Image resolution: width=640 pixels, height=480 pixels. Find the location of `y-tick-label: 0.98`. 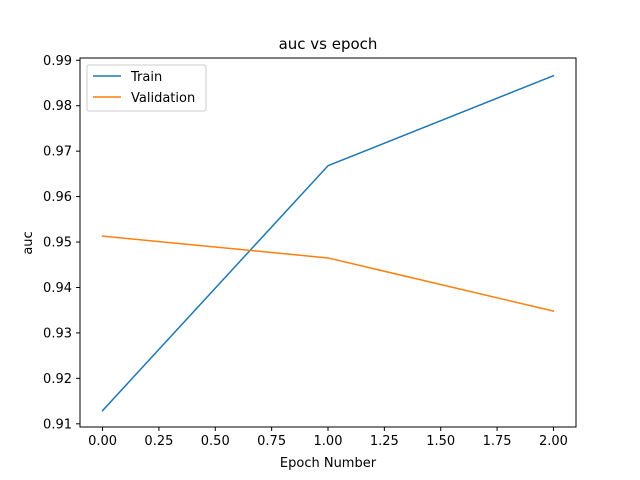

y-tick-label: 0.98 is located at coordinates (57, 106).